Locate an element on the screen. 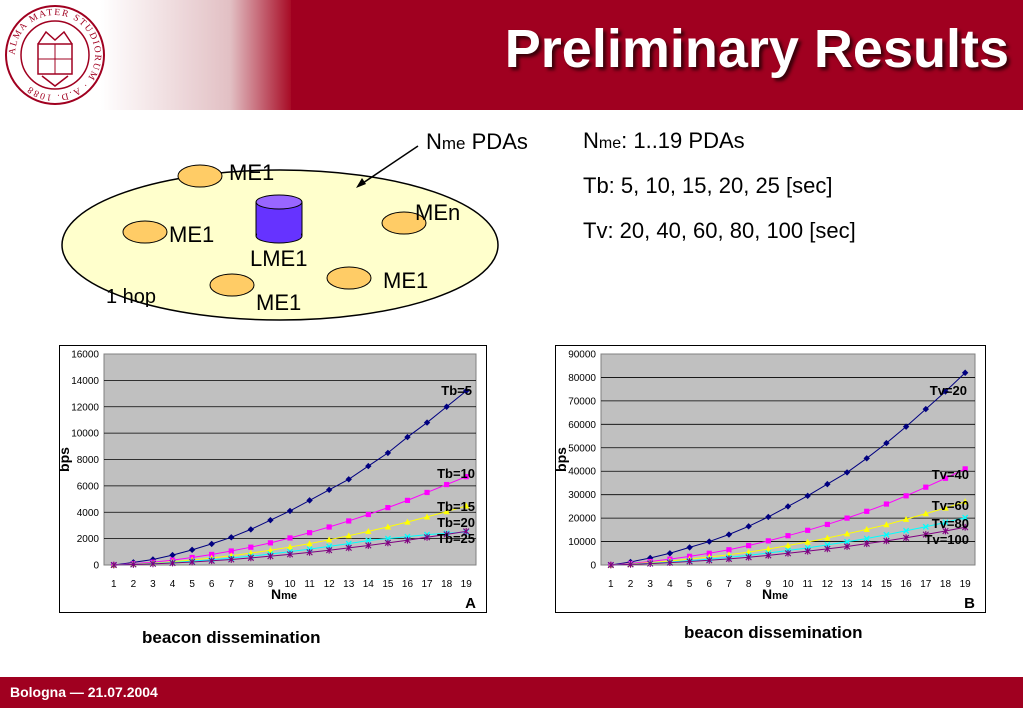 This screenshot has height=708, width=1023. y-tick-label: 90000 is located at coordinates (582, 355).